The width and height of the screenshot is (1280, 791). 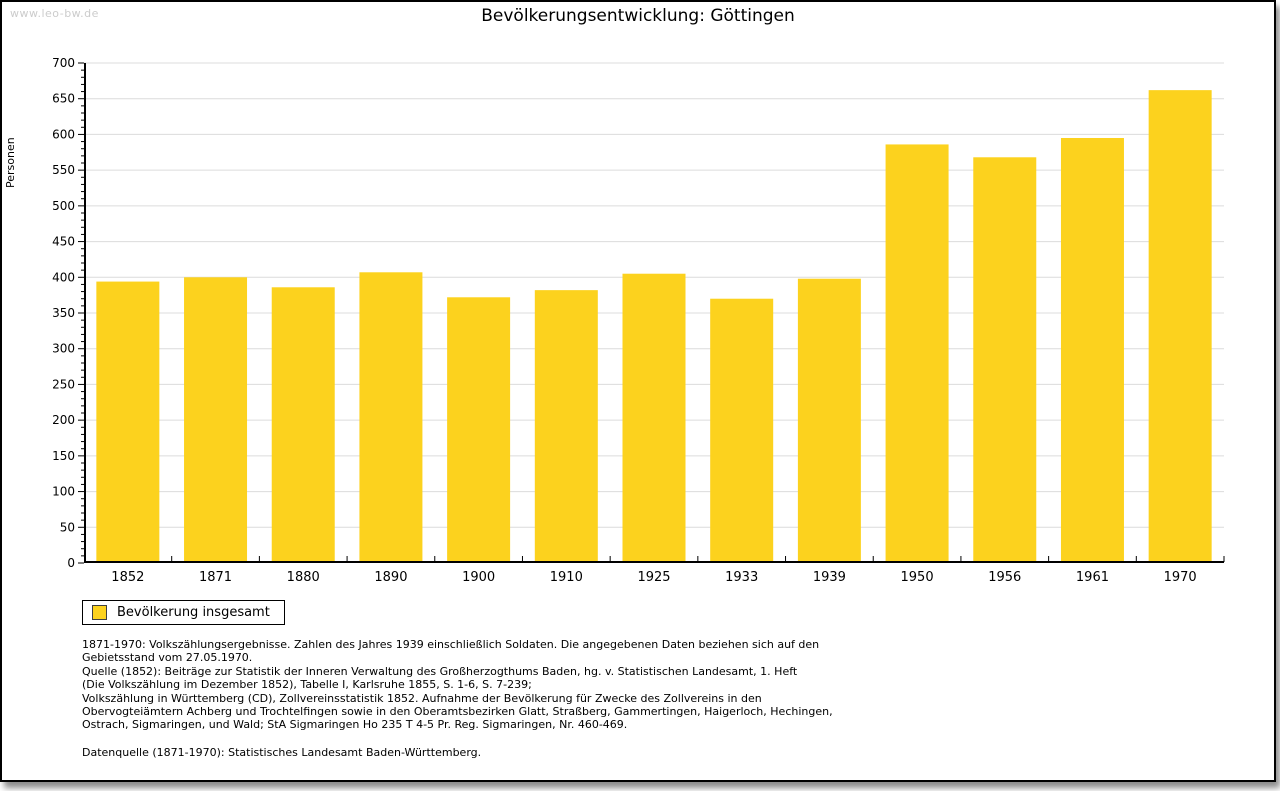 I want to click on x-category-label: 1970, so click(x=1180, y=577).